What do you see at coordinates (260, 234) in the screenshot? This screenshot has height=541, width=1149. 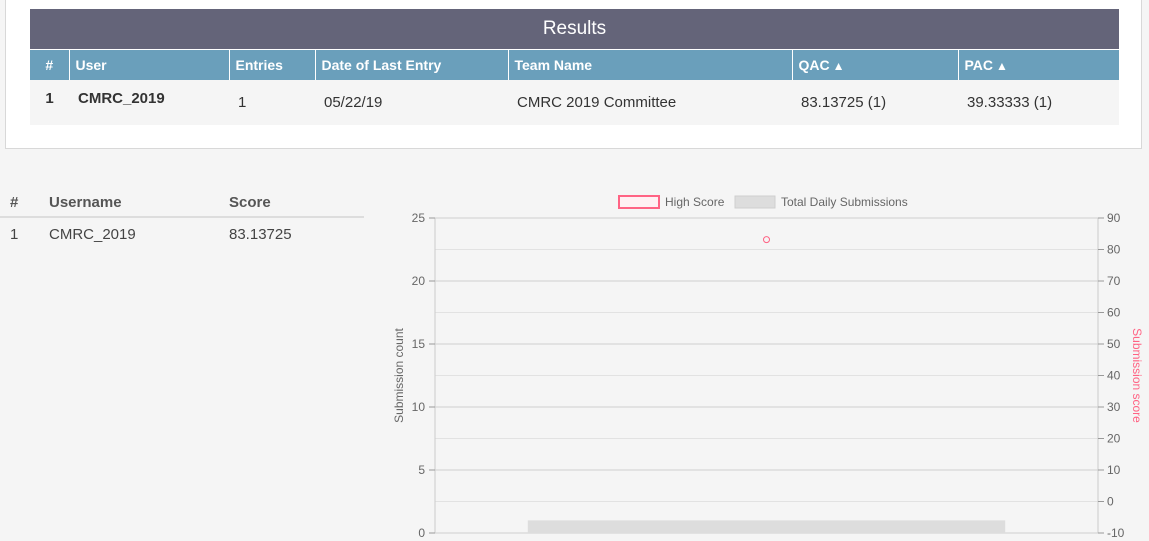 I see `leaderboard-score: 83.13725` at bounding box center [260, 234].